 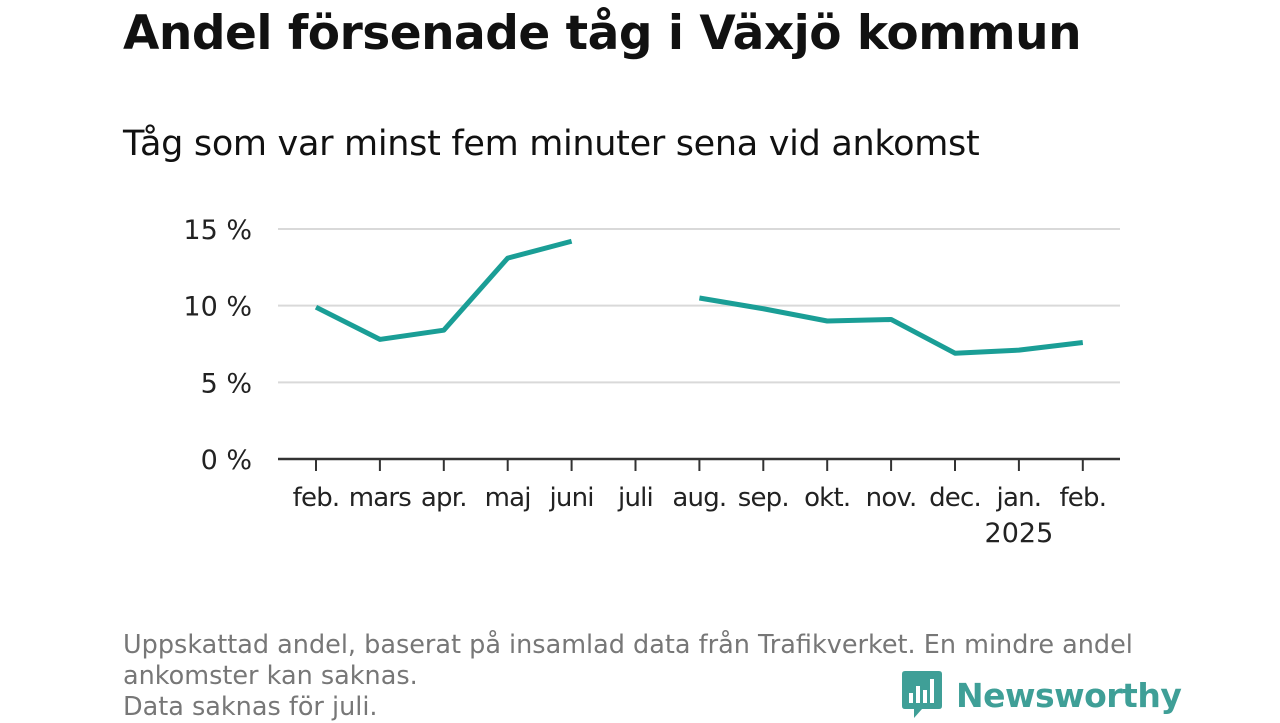 What do you see at coordinates (602, 33) in the screenshot?
I see `chart-title: Andel försenade tåg i Växjö kommun` at bounding box center [602, 33].